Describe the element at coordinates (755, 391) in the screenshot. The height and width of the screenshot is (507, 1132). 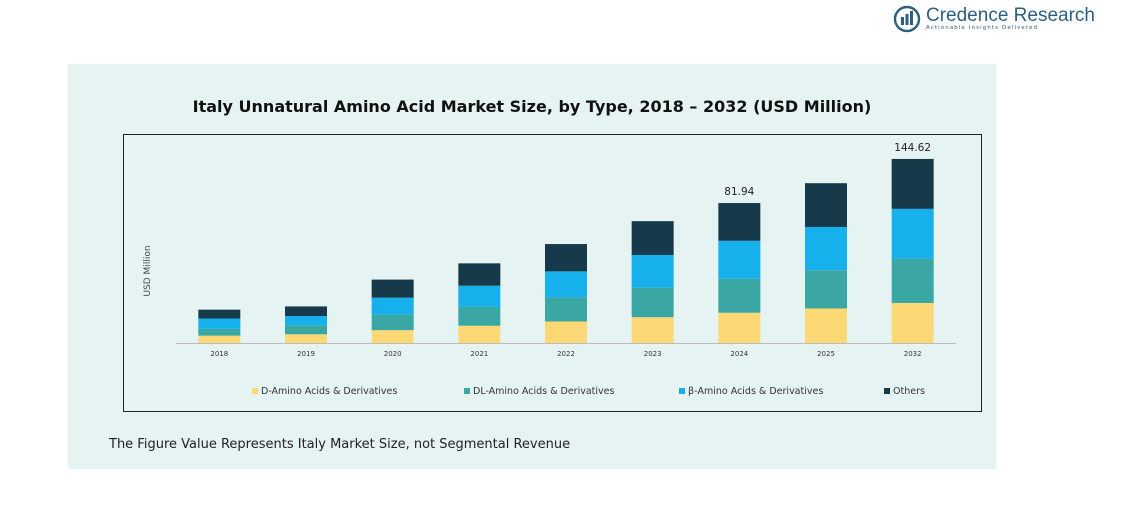
I see `legend-label: β-Amino Acids & Derivatives` at that location.